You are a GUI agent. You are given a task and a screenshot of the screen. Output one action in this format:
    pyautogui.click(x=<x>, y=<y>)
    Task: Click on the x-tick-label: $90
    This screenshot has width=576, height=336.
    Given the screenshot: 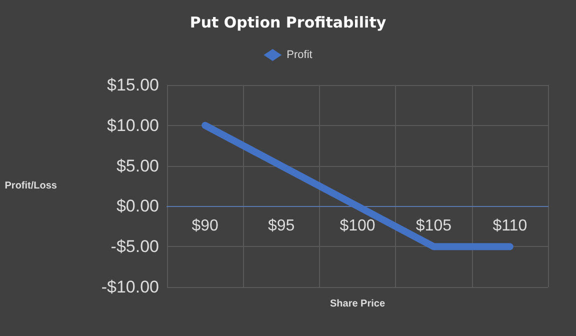 What is the action you would take?
    pyautogui.click(x=205, y=226)
    